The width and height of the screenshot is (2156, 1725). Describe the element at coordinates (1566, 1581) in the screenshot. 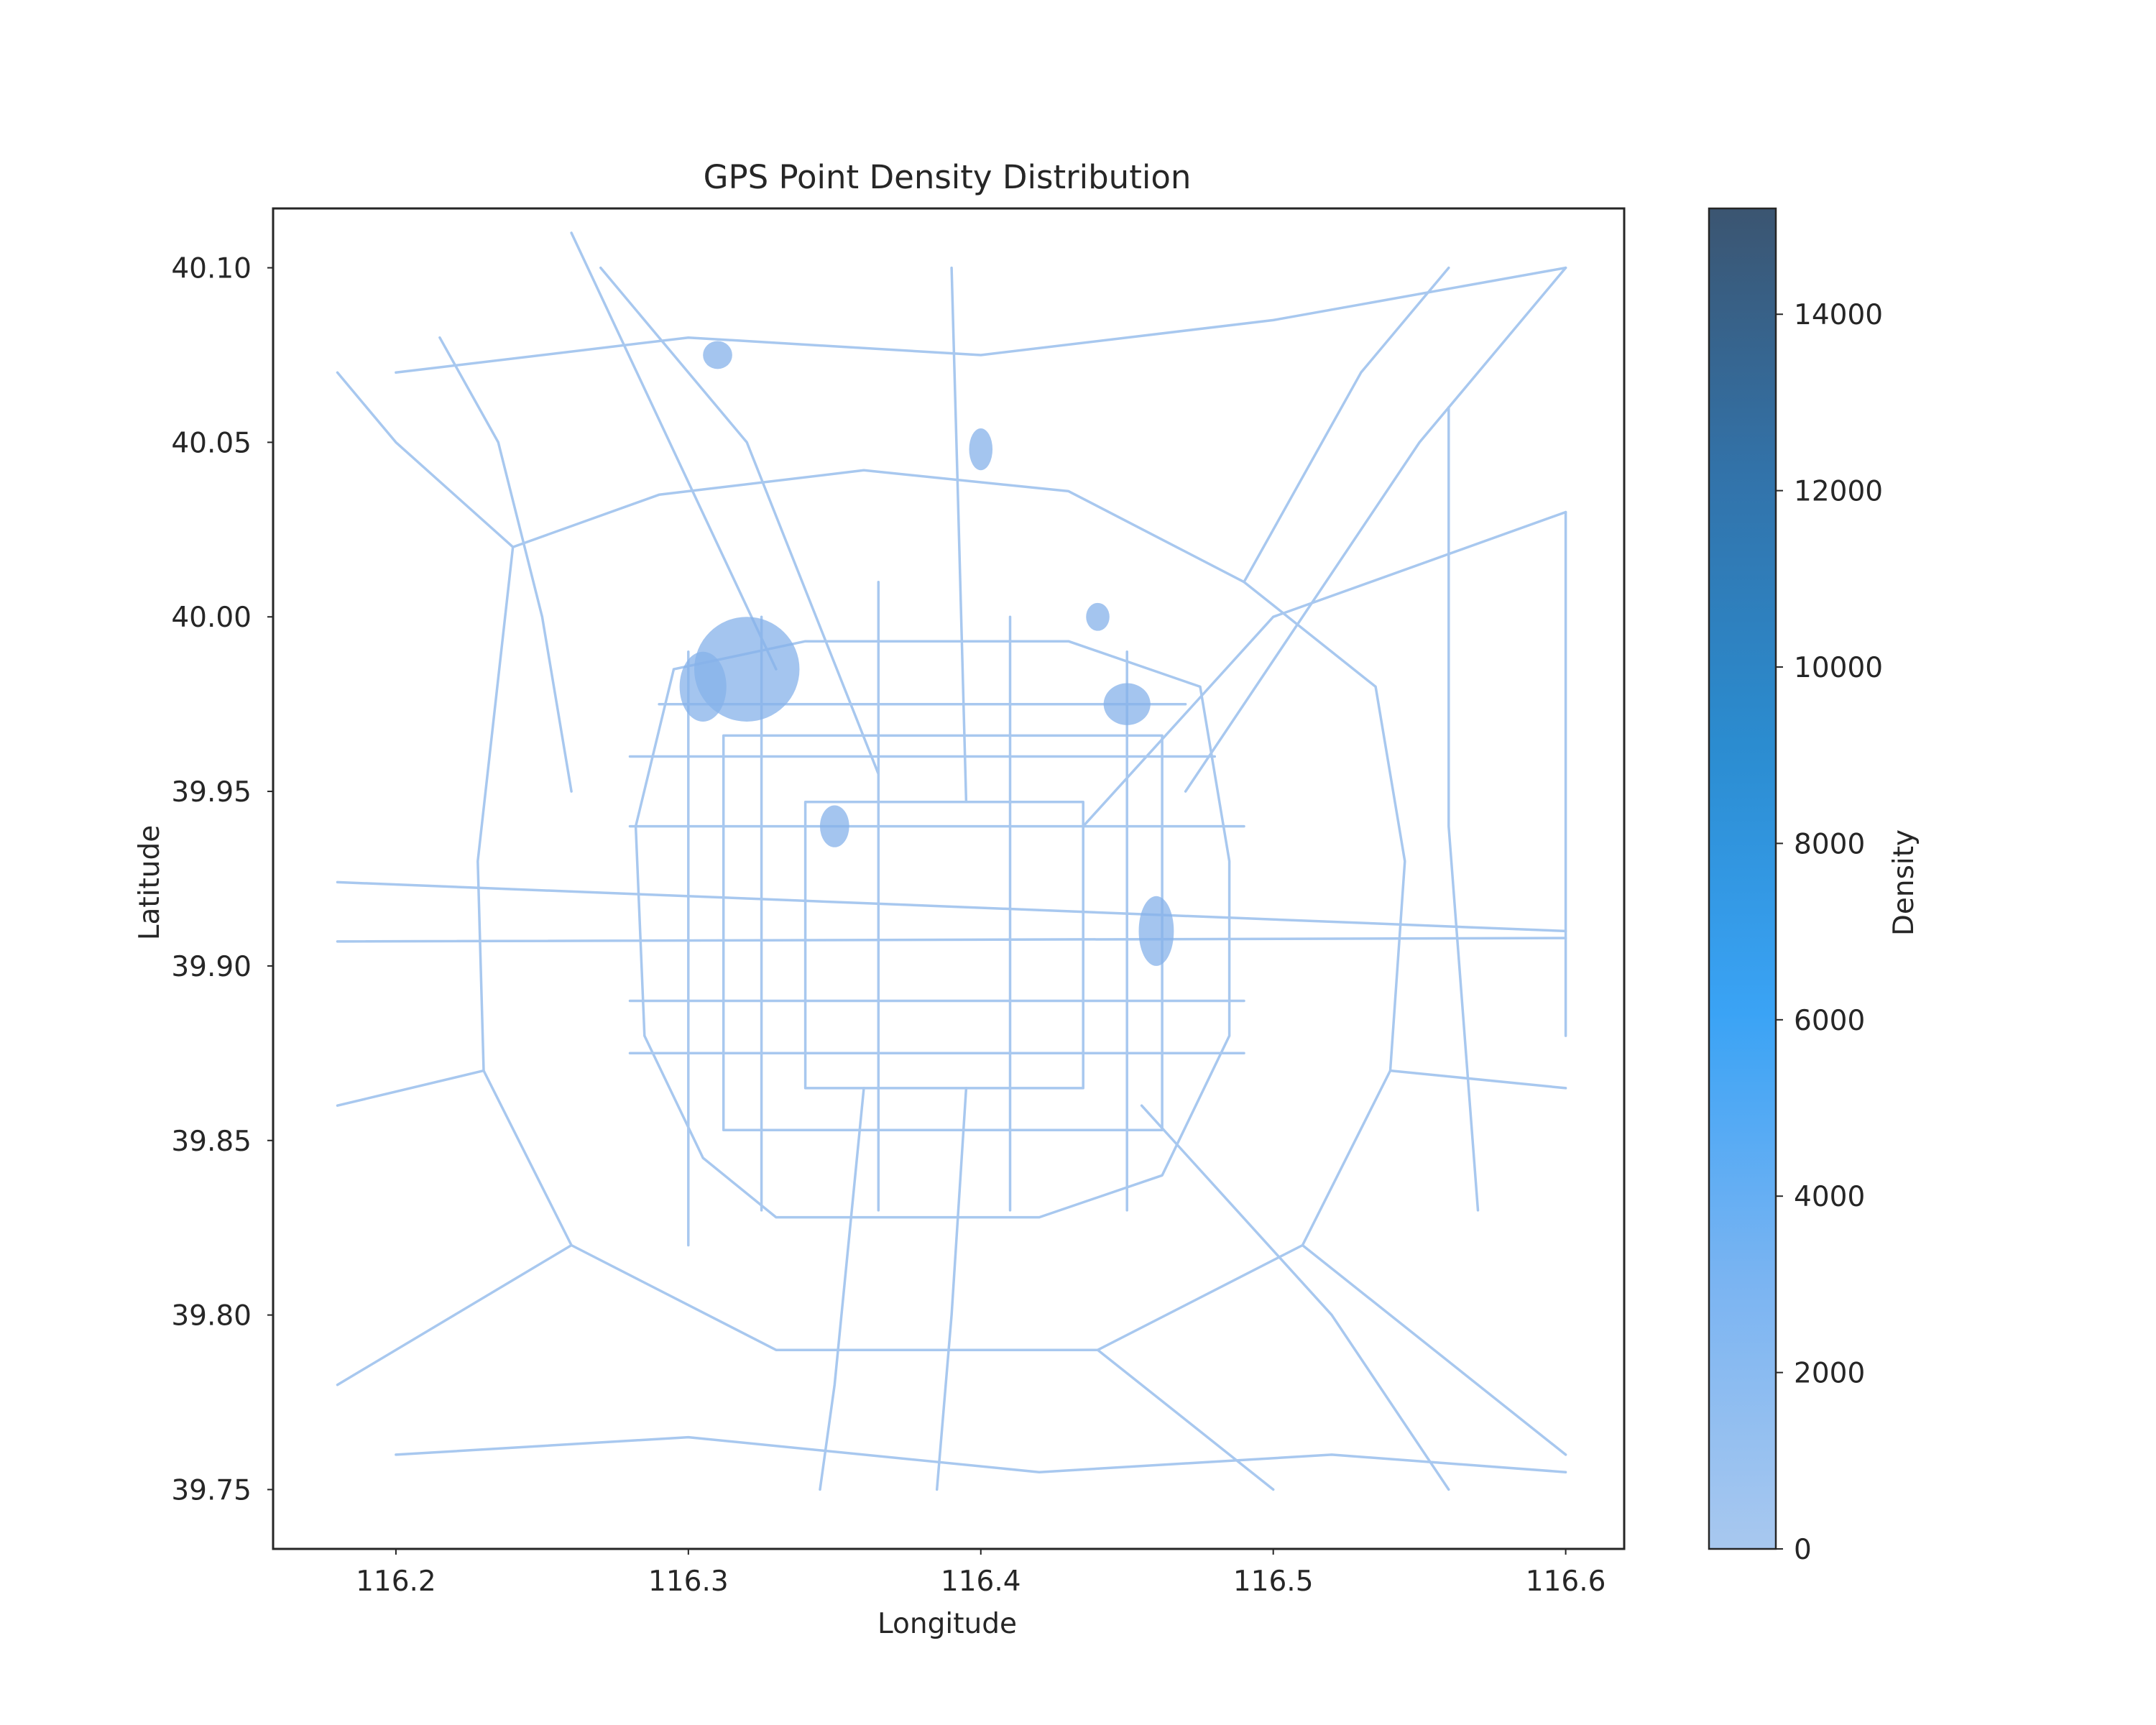

I see `x-tick-label: 116.6` at that location.